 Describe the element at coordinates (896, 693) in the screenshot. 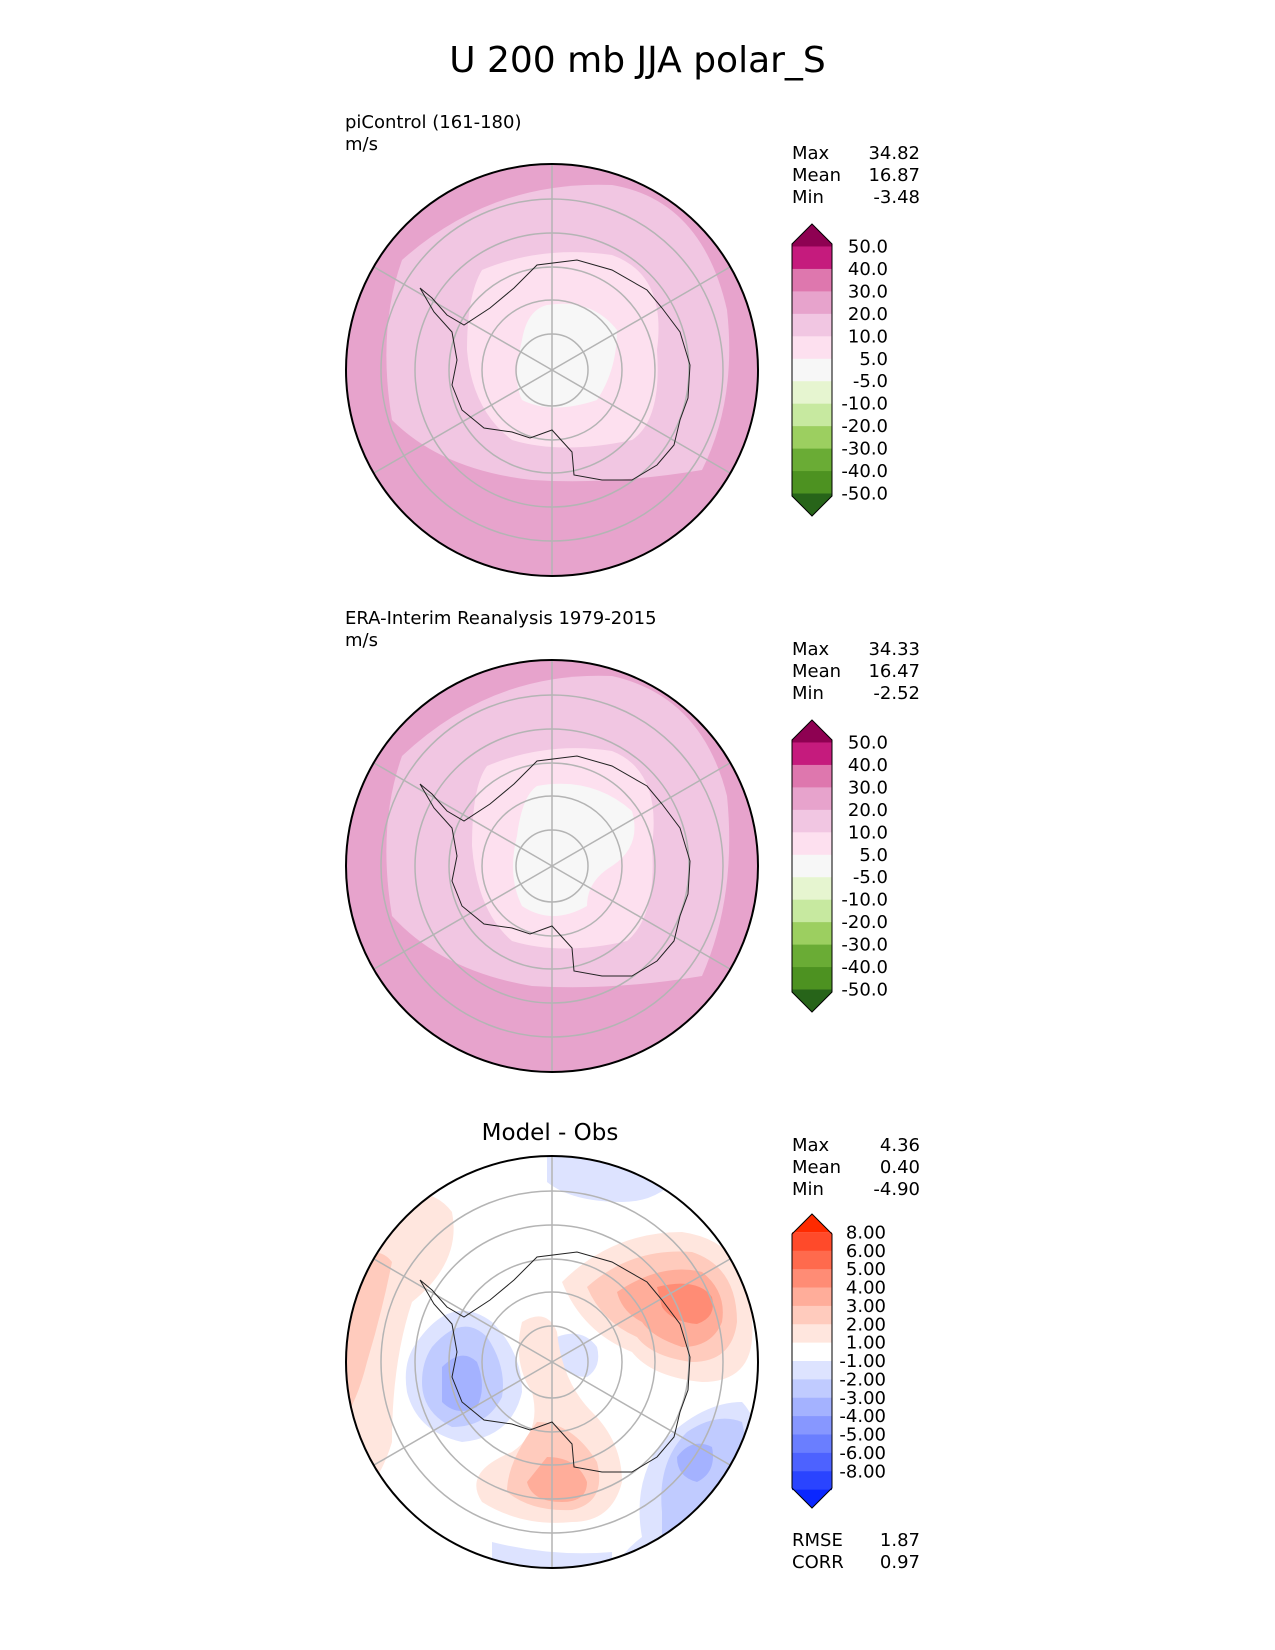

I see `stat-value: -2.52` at that location.